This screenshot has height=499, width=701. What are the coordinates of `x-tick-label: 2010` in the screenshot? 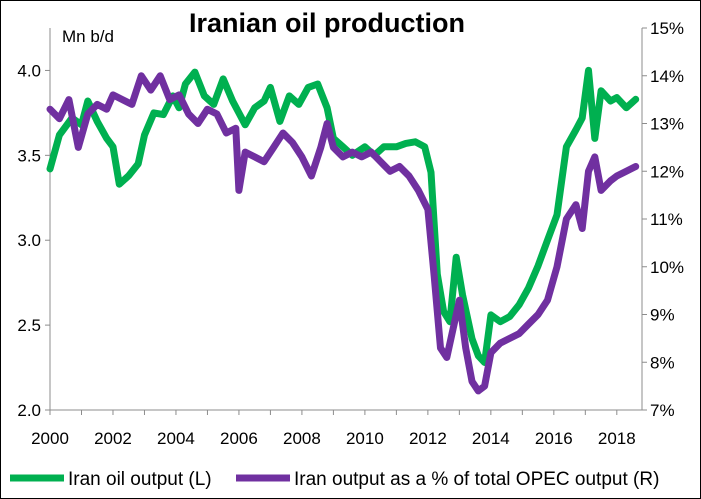 It's located at (365, 438).